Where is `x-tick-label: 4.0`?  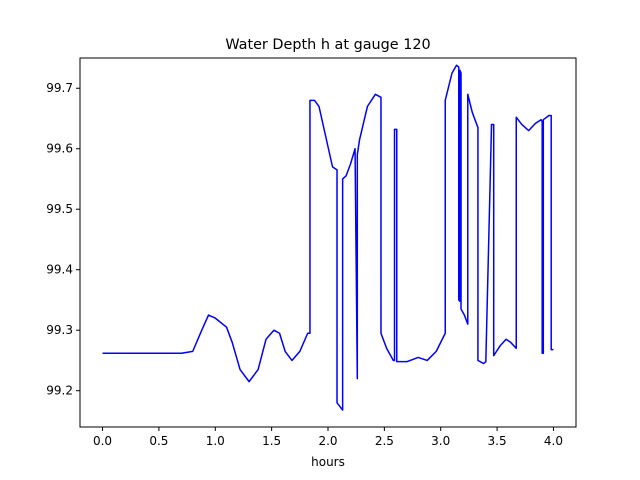
x-tick-label: 4.0 is located at coordinates (553, 441).